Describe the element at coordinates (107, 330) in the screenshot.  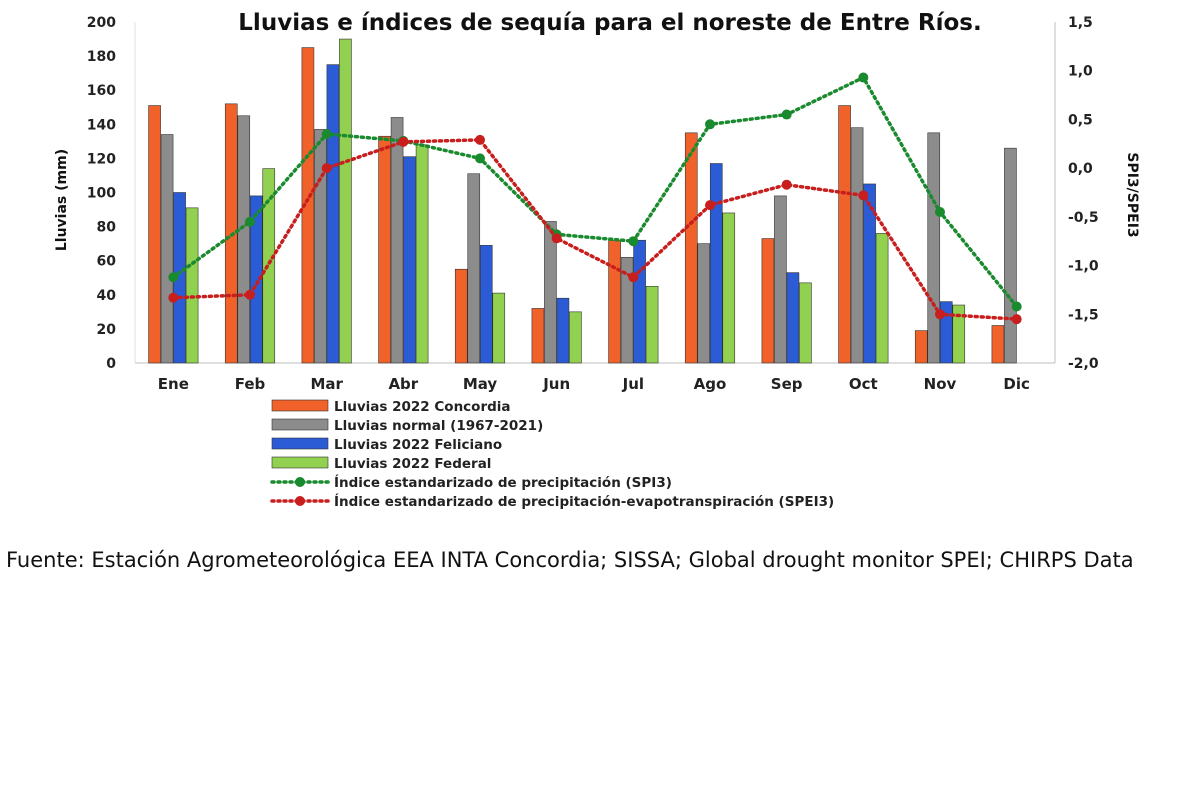
I see `y-tick-label: 20` at that location.